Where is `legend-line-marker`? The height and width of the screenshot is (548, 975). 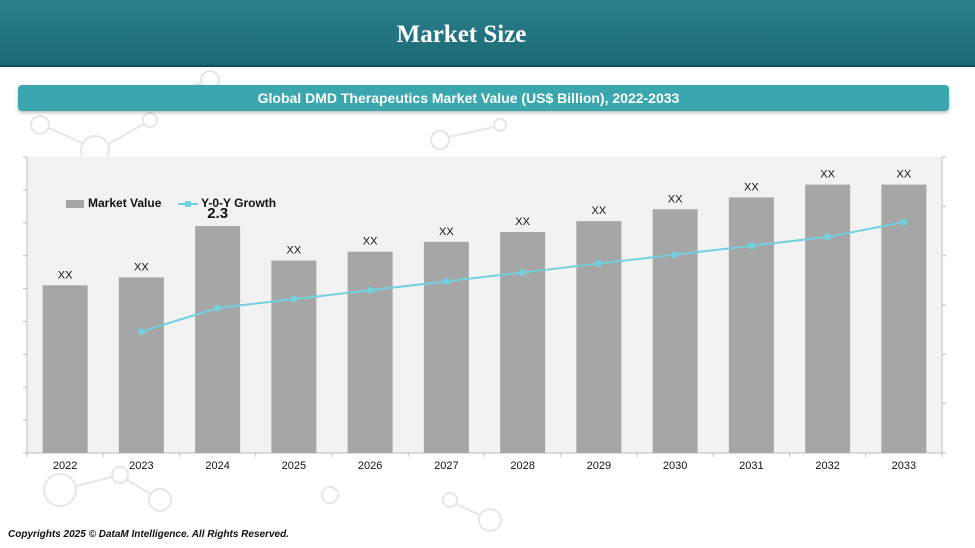
legend-line-marker is located at coordinates (188, 204).